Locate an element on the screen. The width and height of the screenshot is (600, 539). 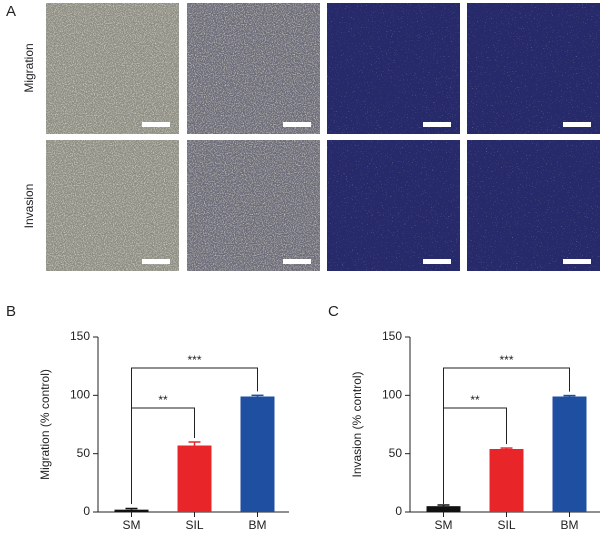
panel-label: A is located at coordinates (11, 11).